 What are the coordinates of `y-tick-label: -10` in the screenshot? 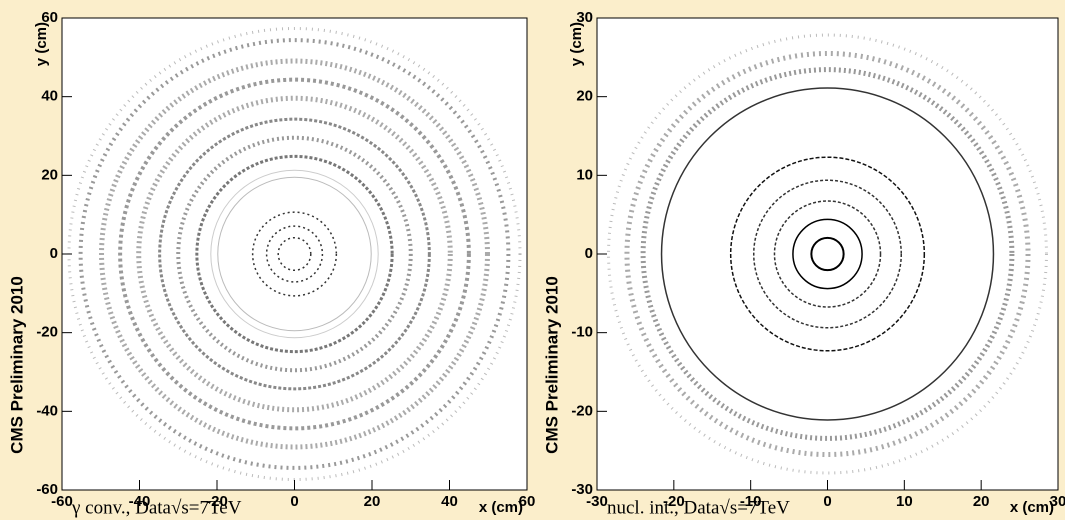 It's located at (582, 332).